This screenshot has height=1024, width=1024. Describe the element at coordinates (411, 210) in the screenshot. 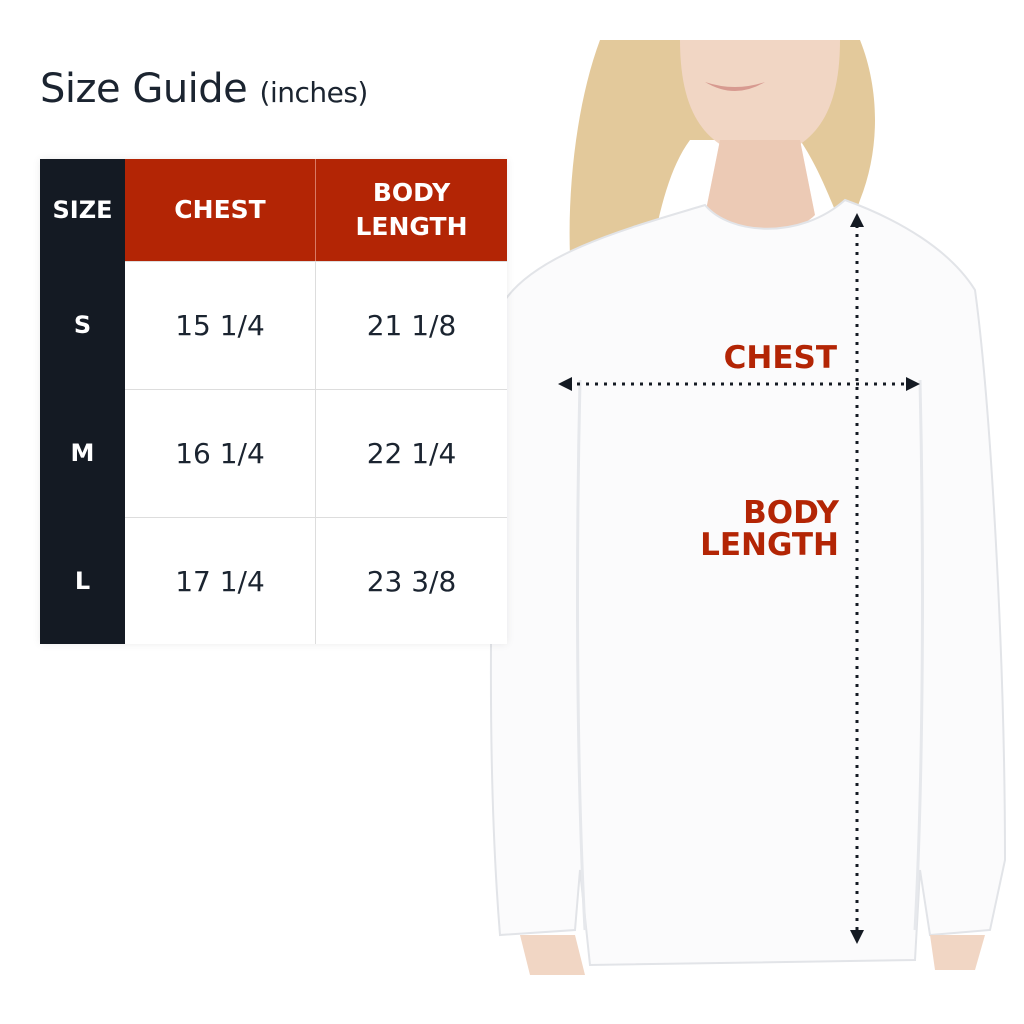

I see `header-body-length: BODY LENGTH` at that location.